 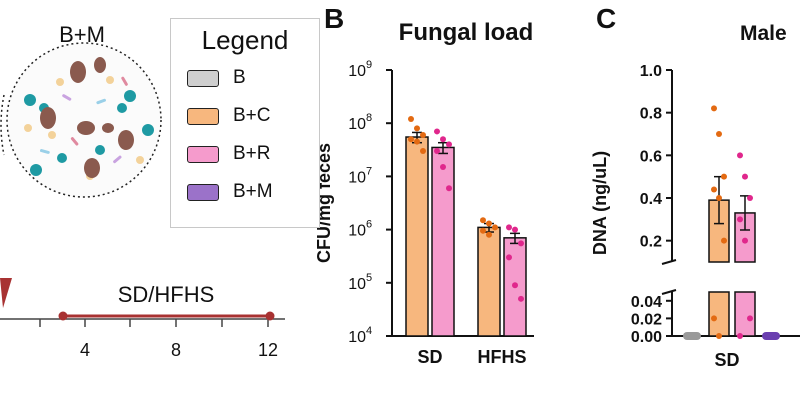 What do you see at coordinates (252, 153) in the screenshot?
I see `legend-label: B+R` at bounding box center [252, 153].